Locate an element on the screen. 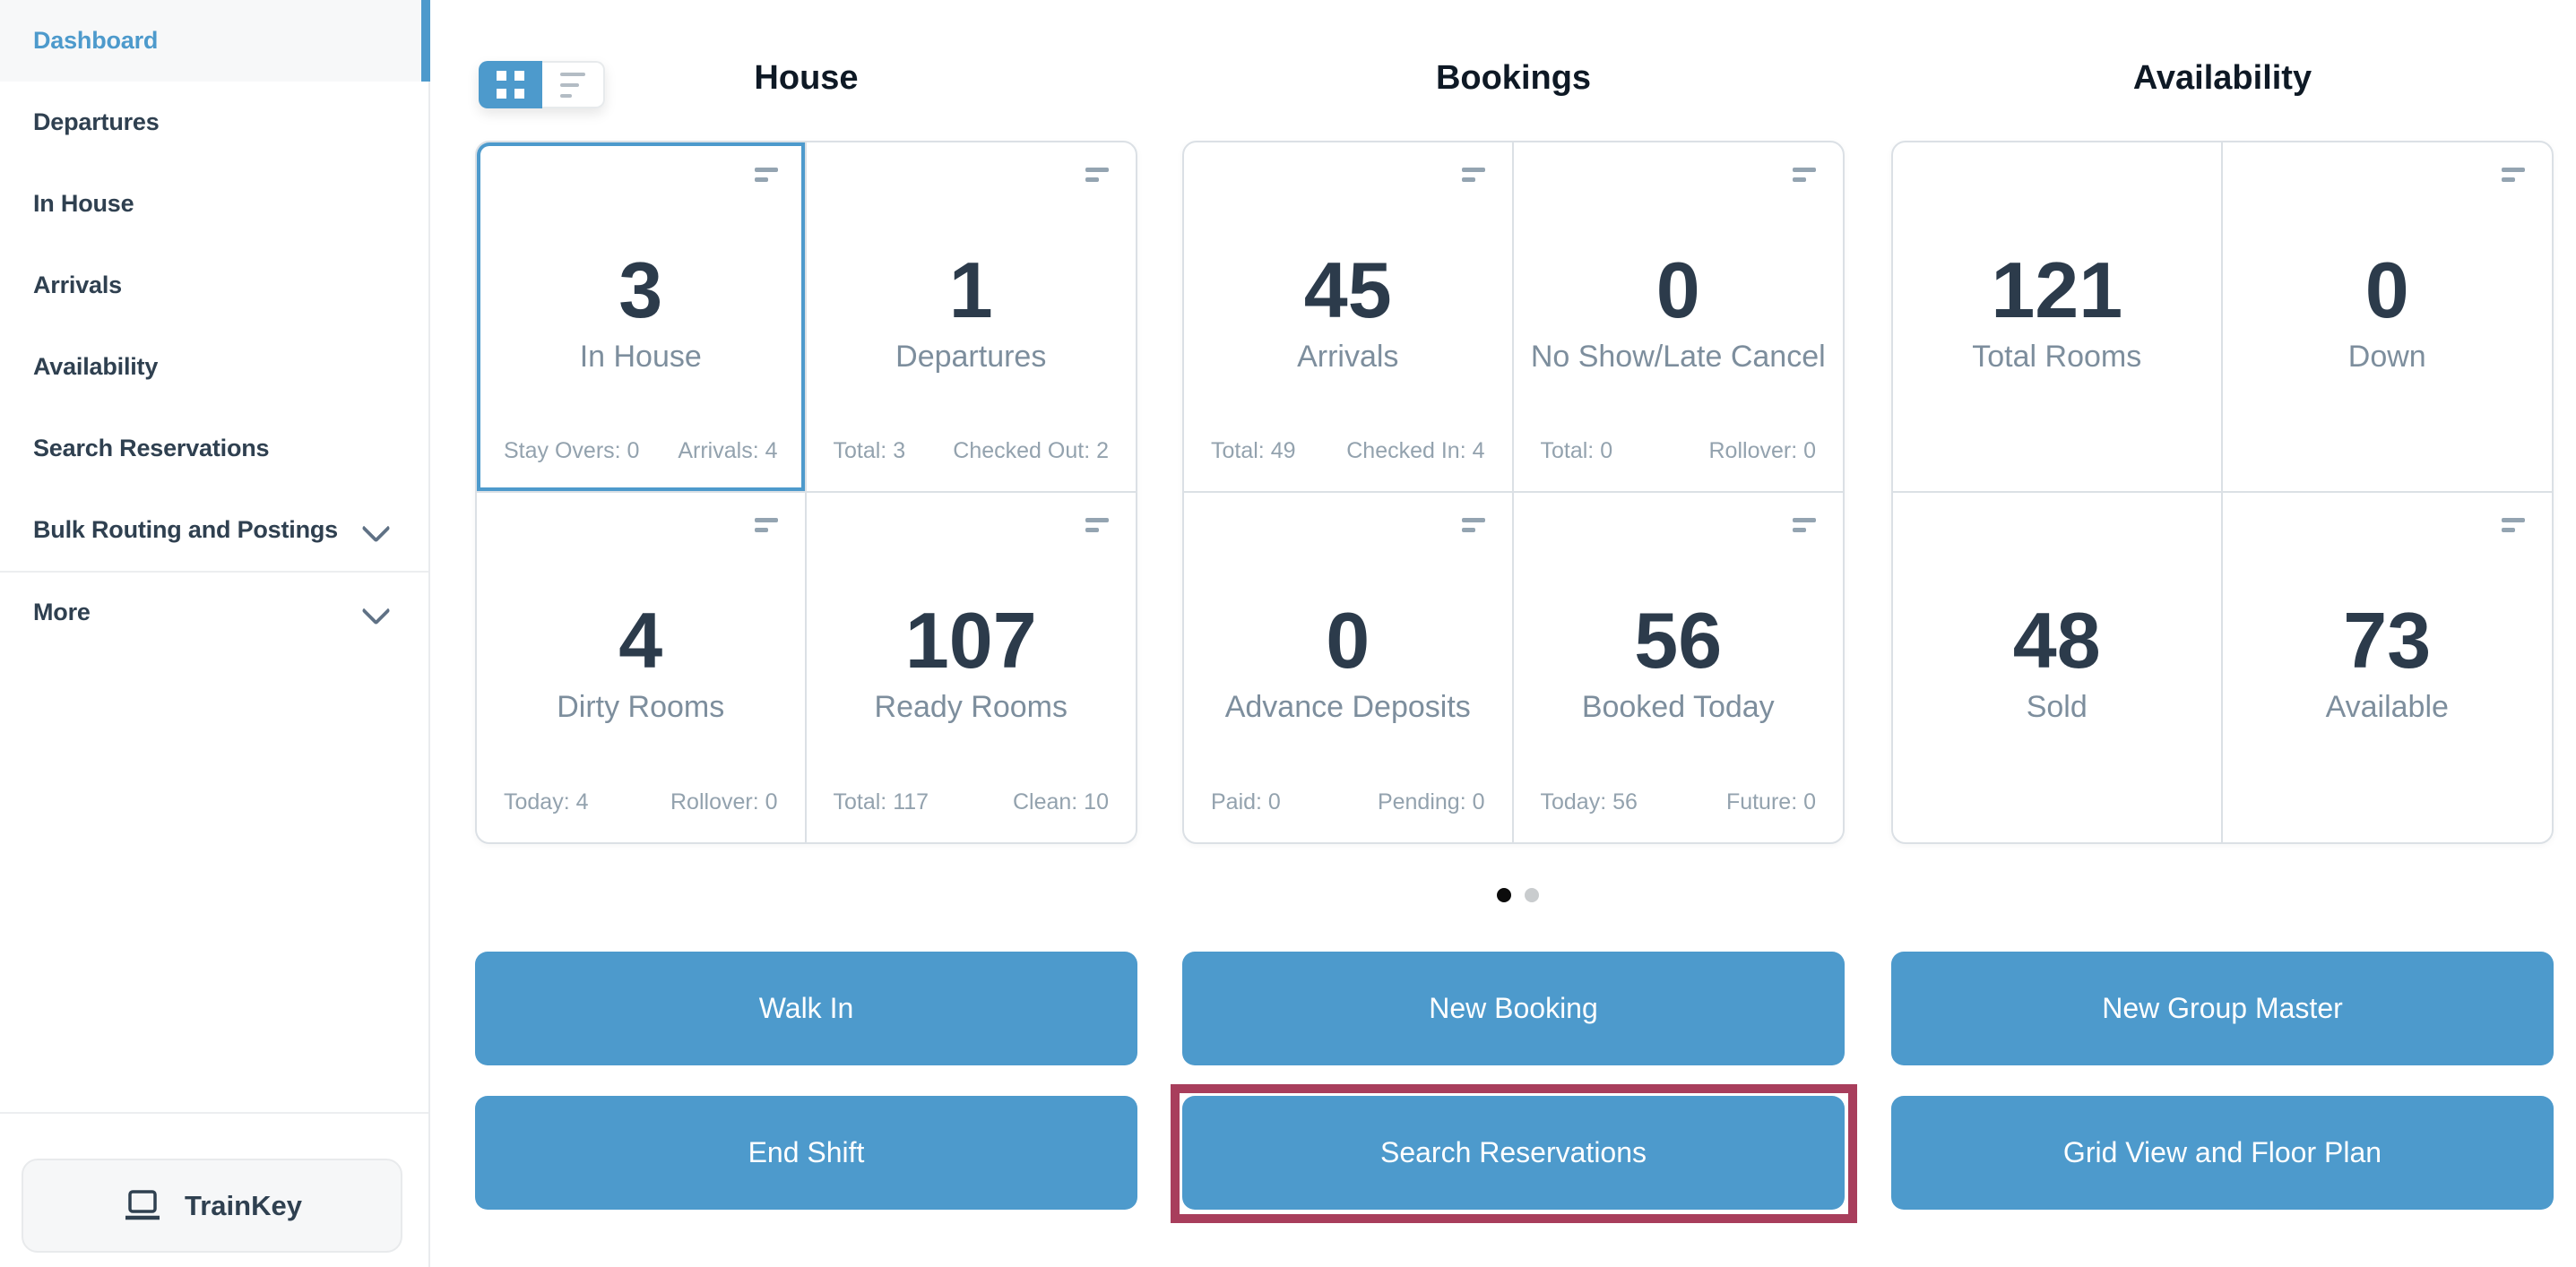  stat-footer-right: Future: 0 is located at coordinates (1770, 802).